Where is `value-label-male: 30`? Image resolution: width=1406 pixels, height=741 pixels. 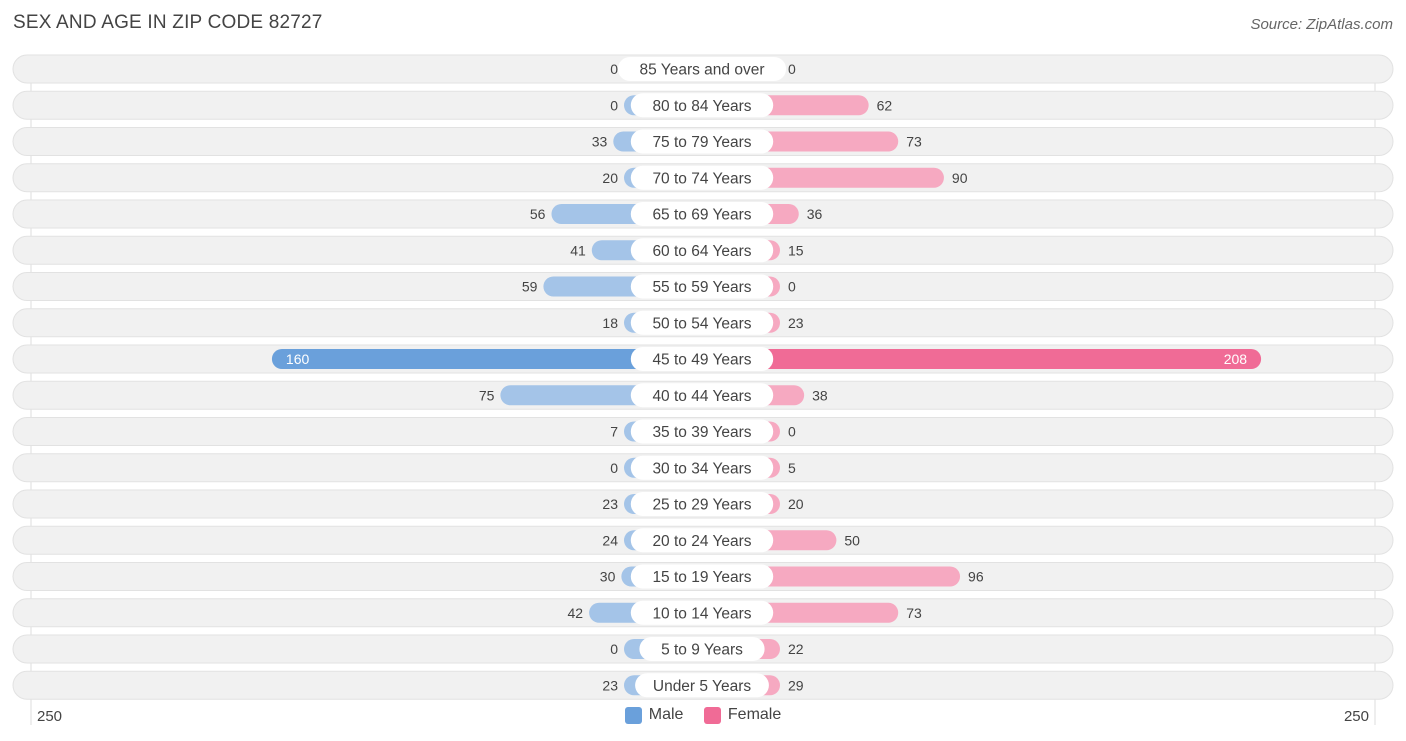
value-label-male: 30 is located at coordinates (608, 577).